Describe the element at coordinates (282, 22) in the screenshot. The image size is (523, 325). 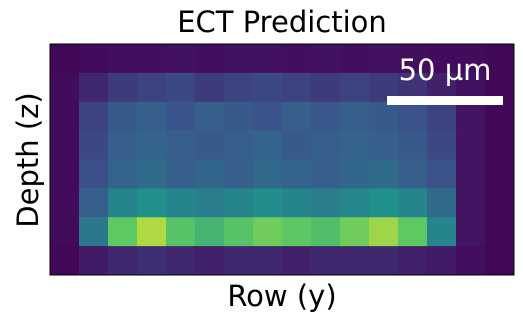
I see `chart-title: ECT Prediction` at that location.